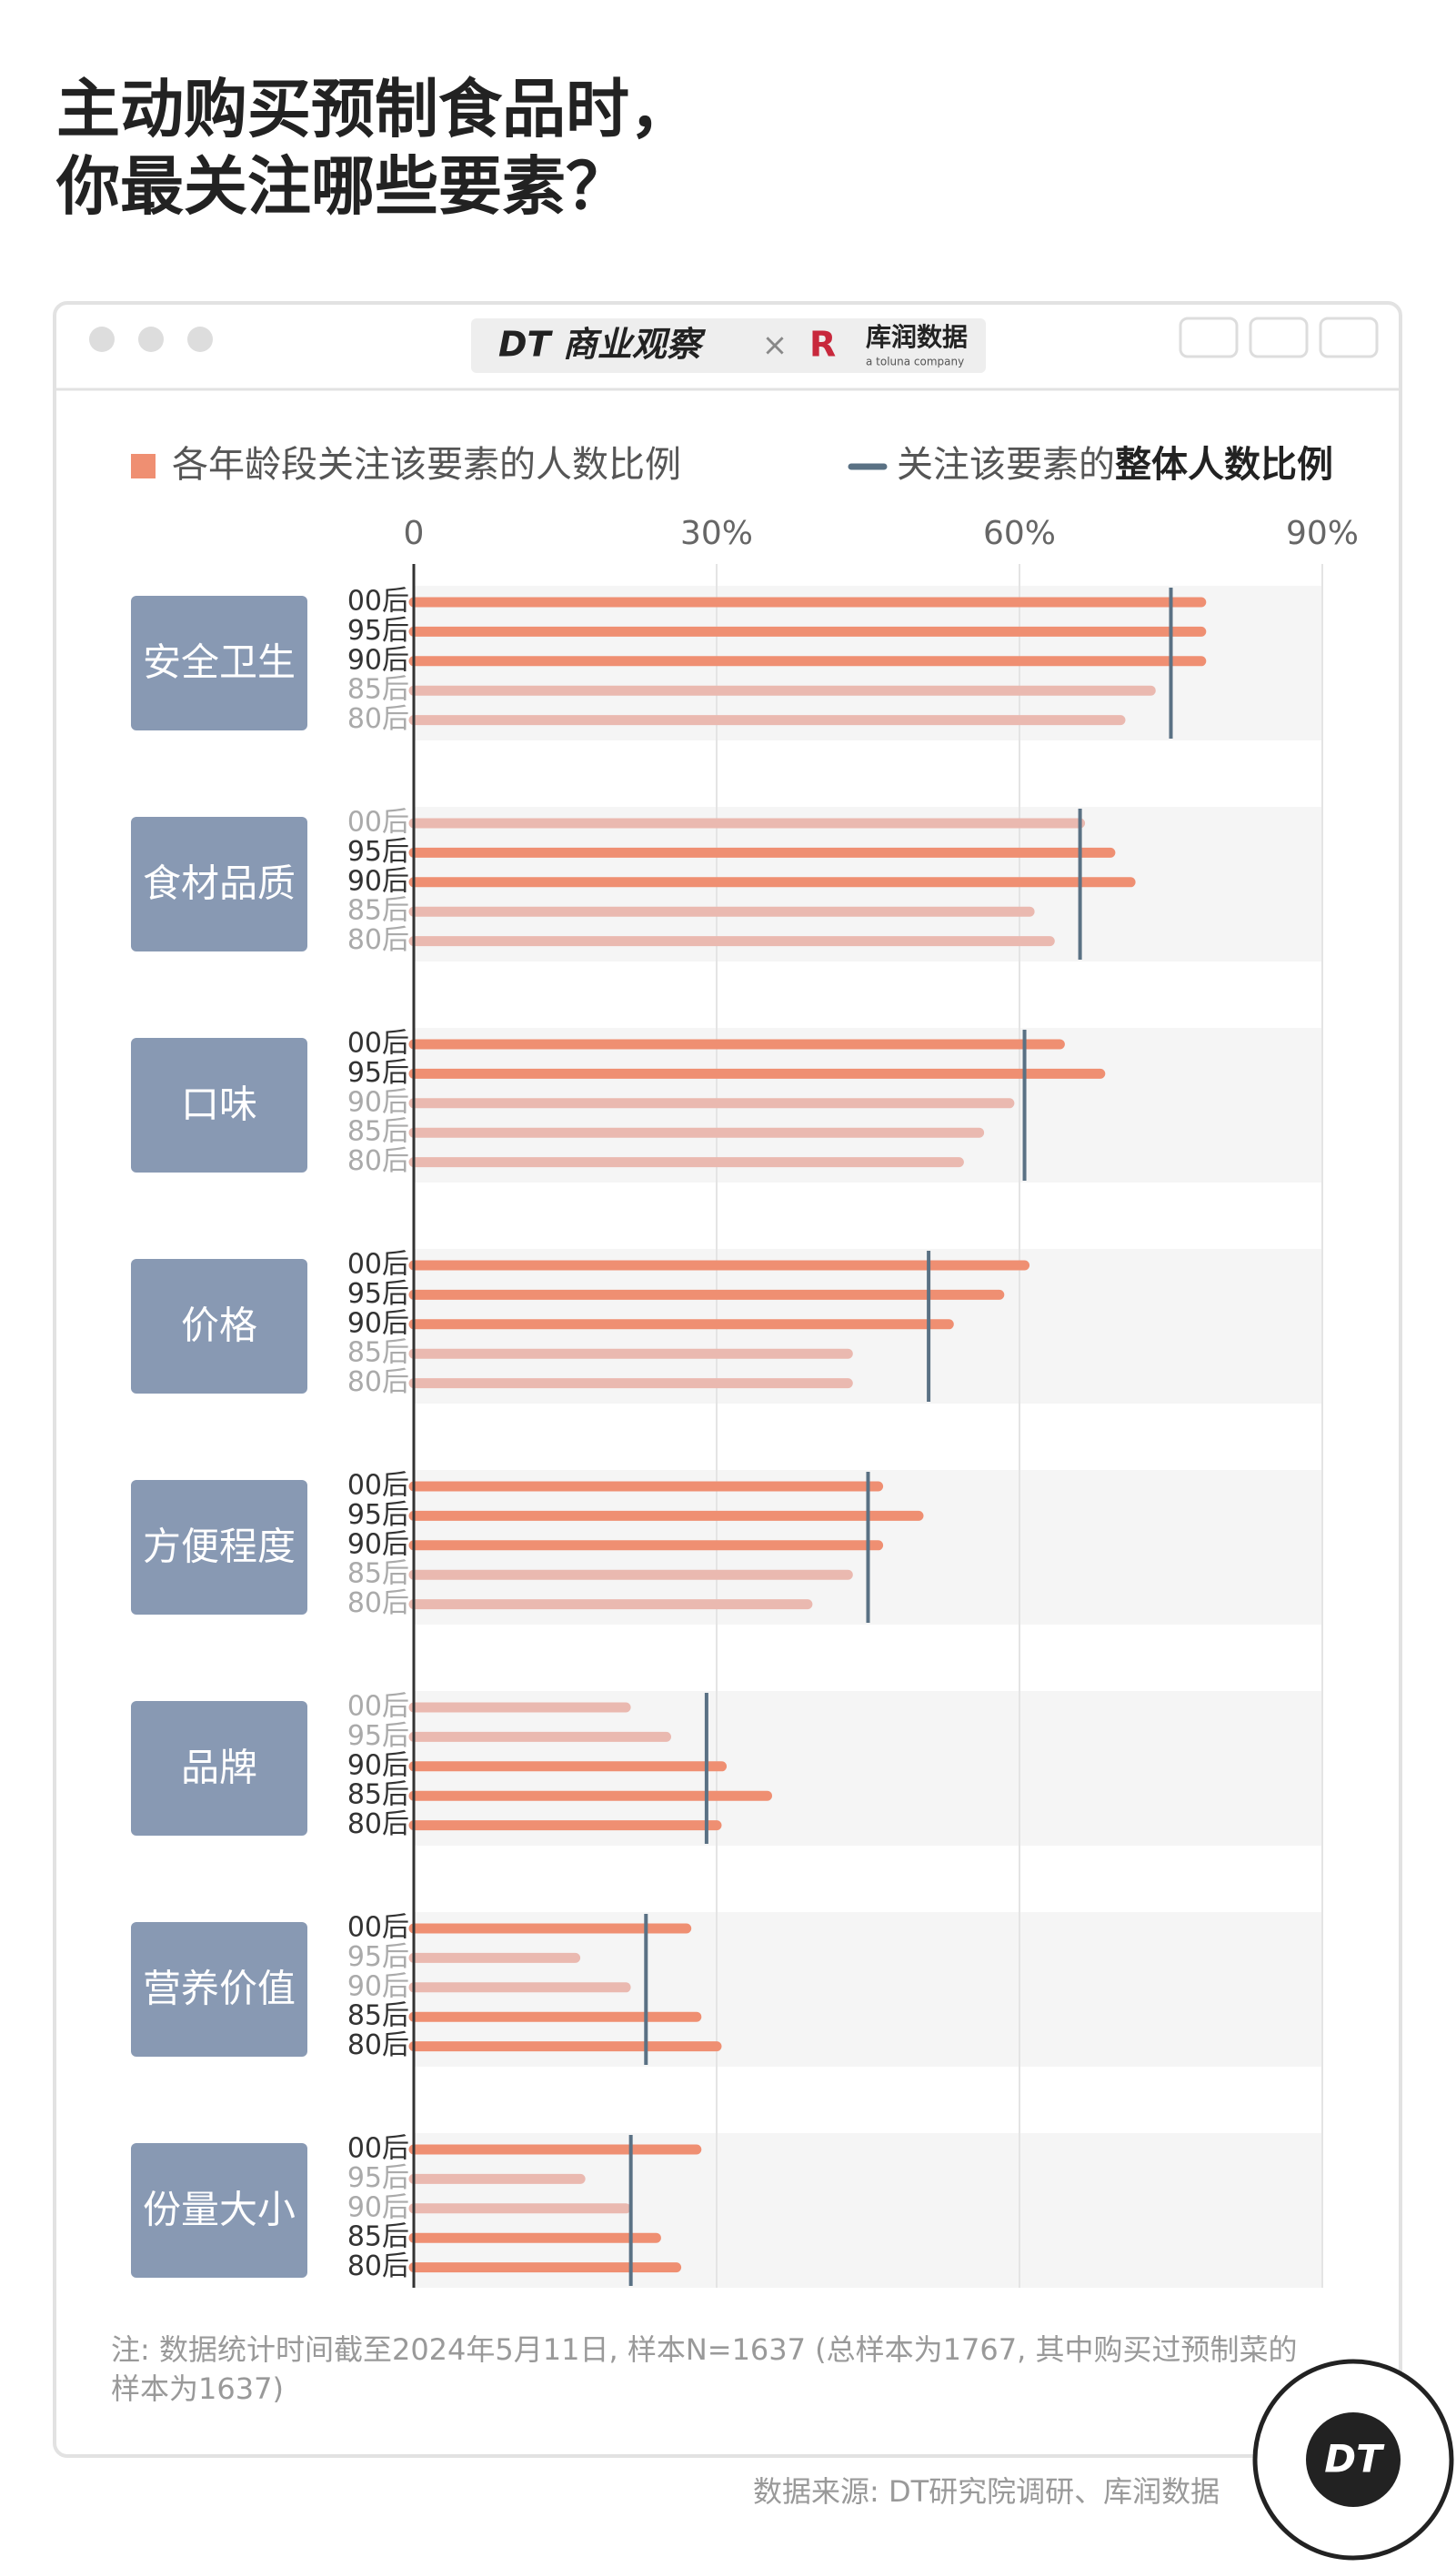 The width and height of the screenshot is (1456, 2567). I want to click on title-line: 你最关注哪些要素？, so click(342, 186).